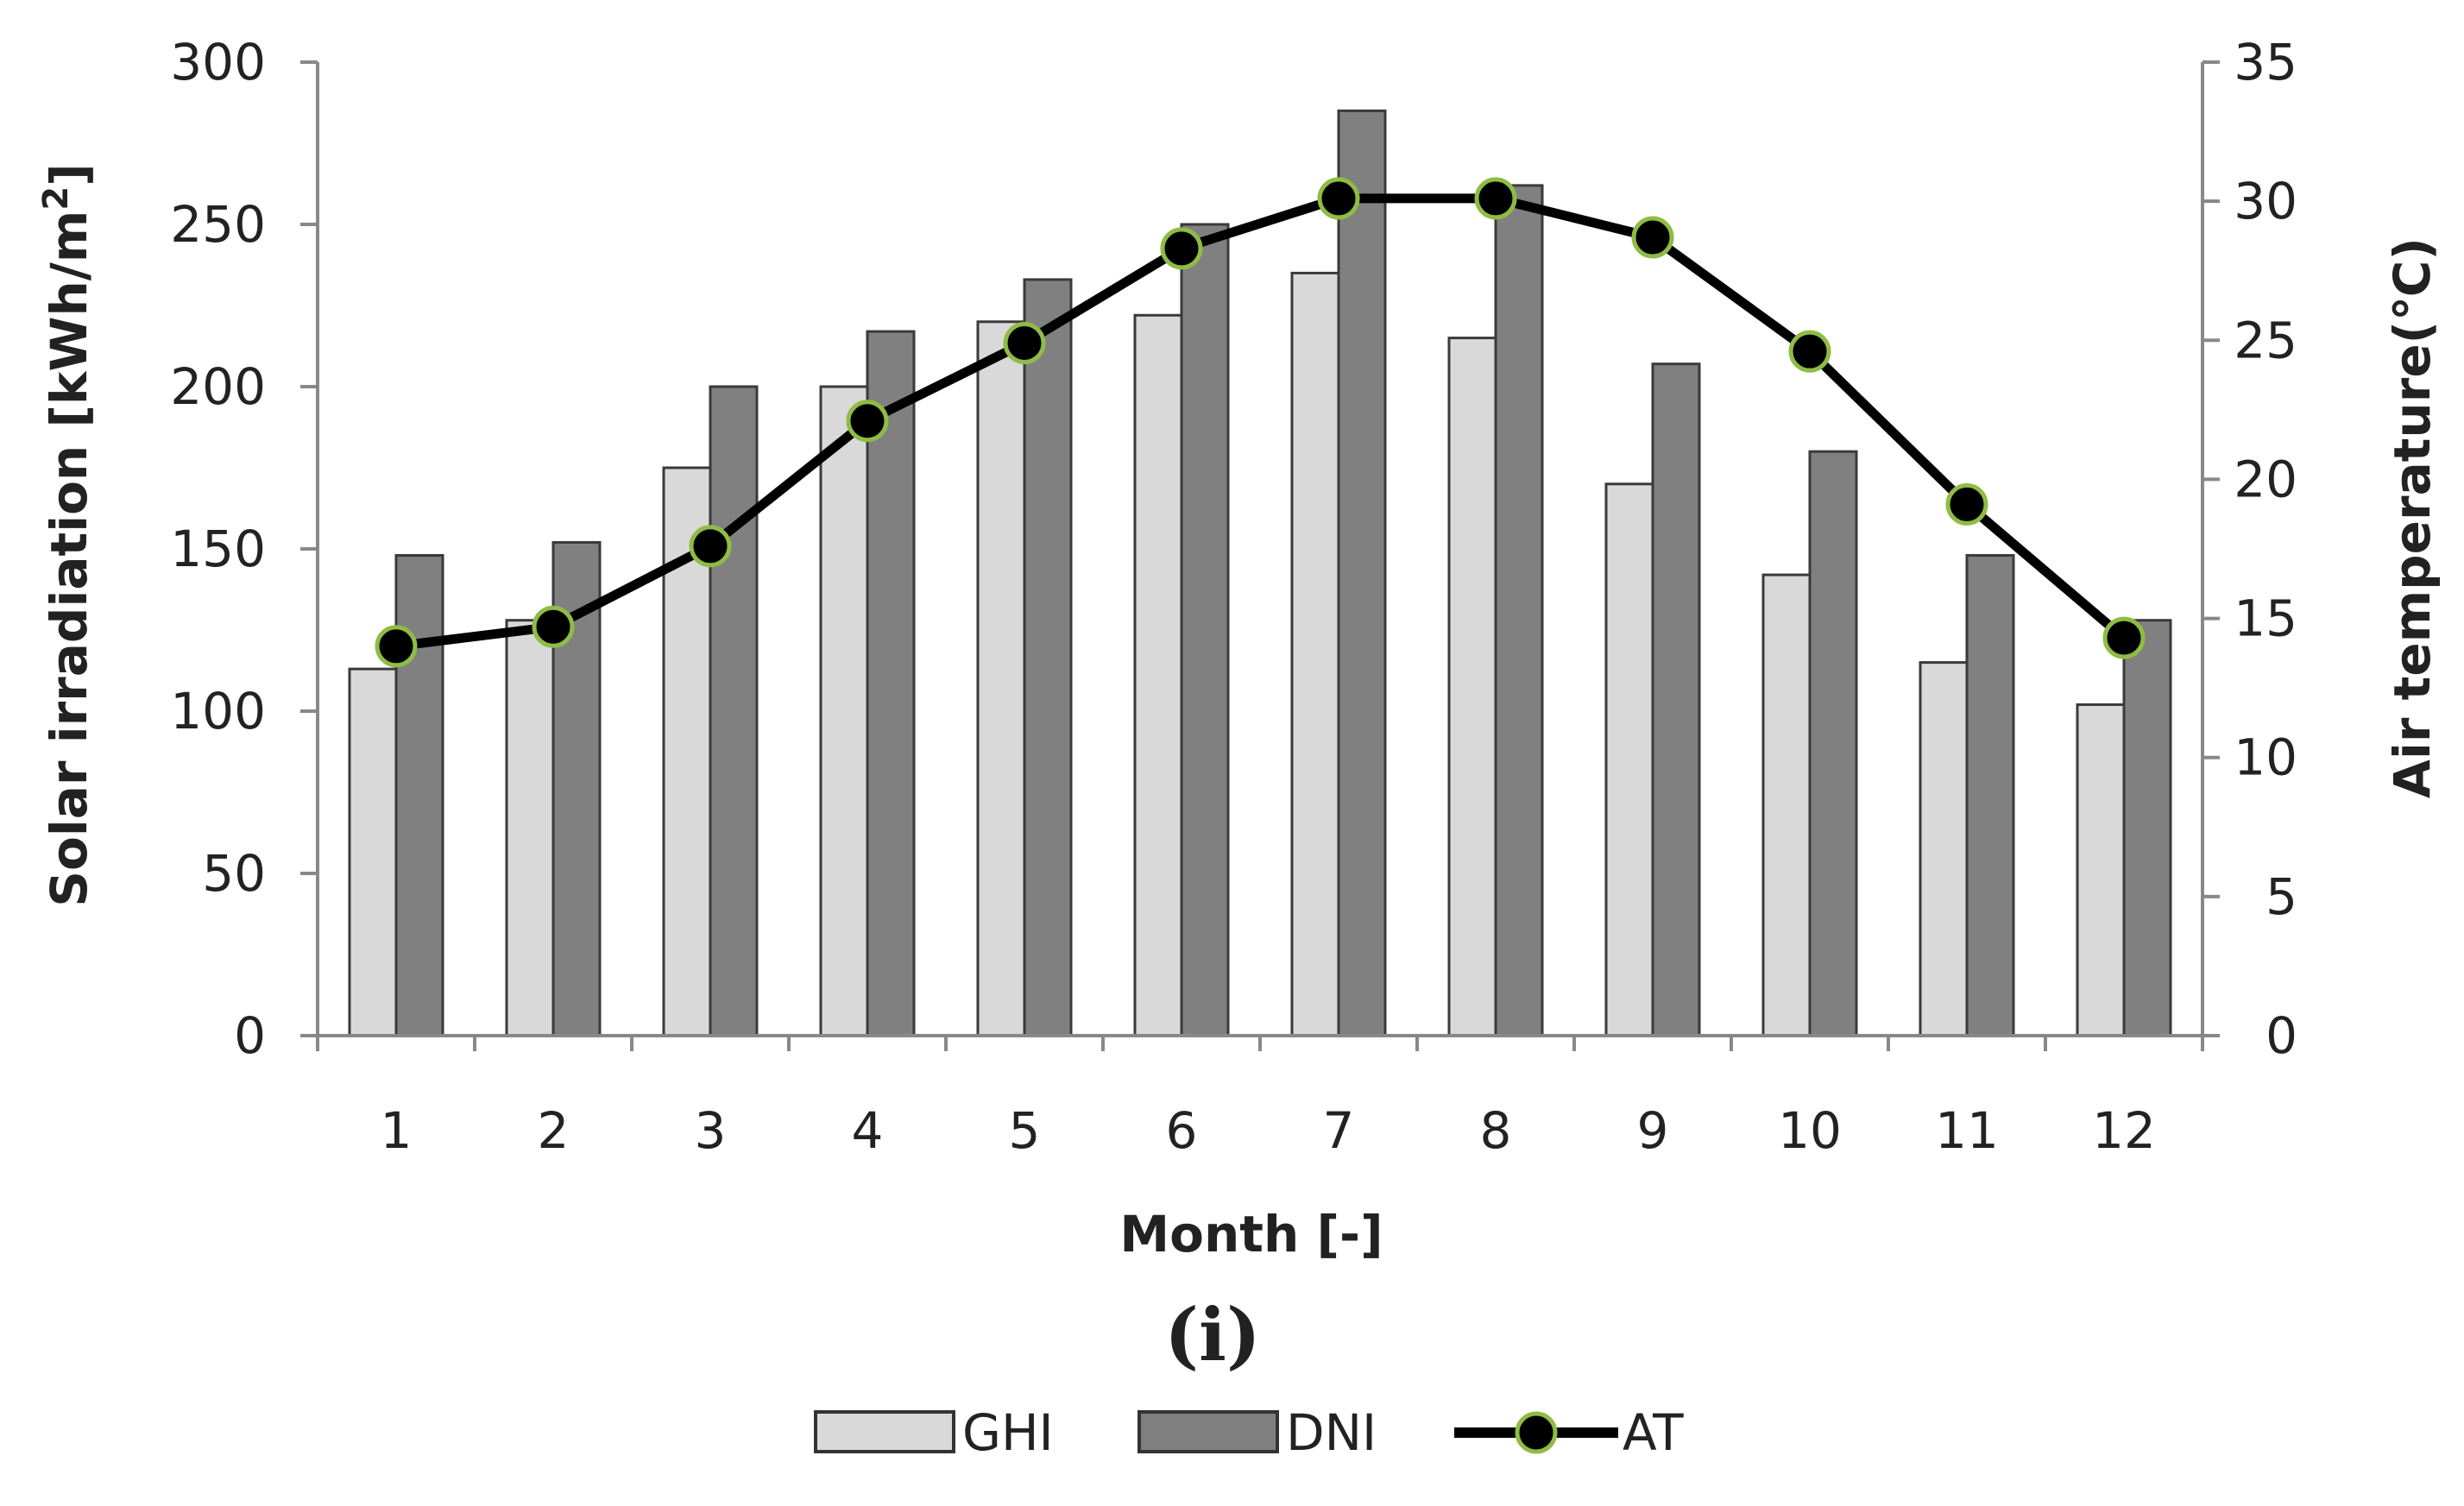 This screenshot has height=1506, width=2464. I want to click on legend-label-dni: DNI, so click(1331, 1432).